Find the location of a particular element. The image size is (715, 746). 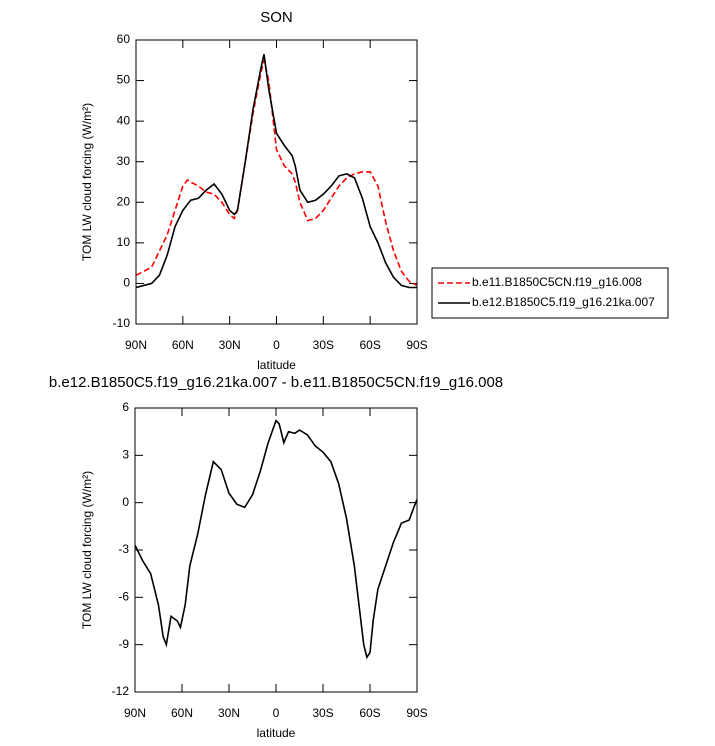

y-tick-label: -10 is located at coordinates (122, 323).